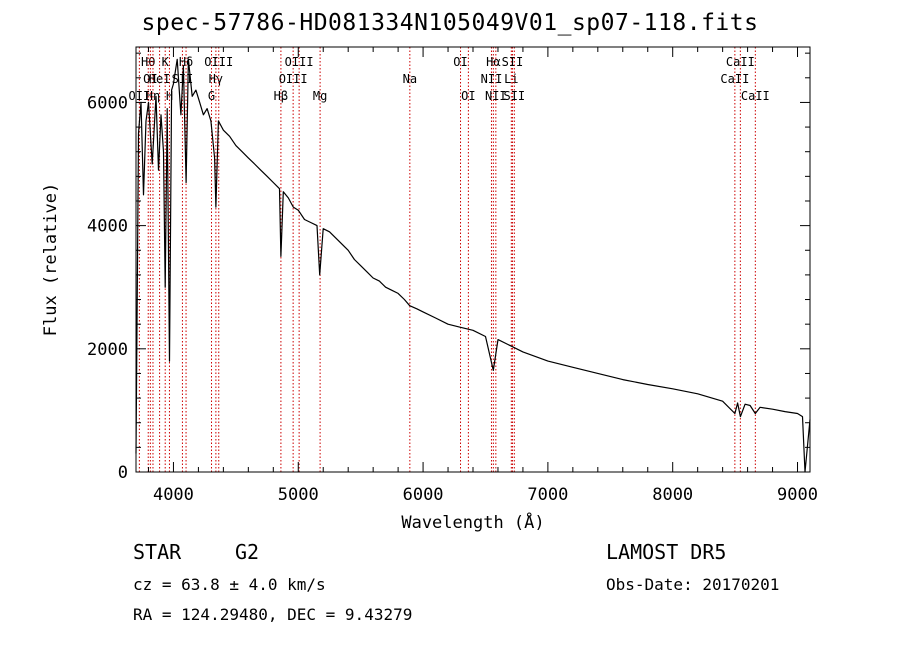  I want to click on x-tick-label: 4000, so click(173, 495).